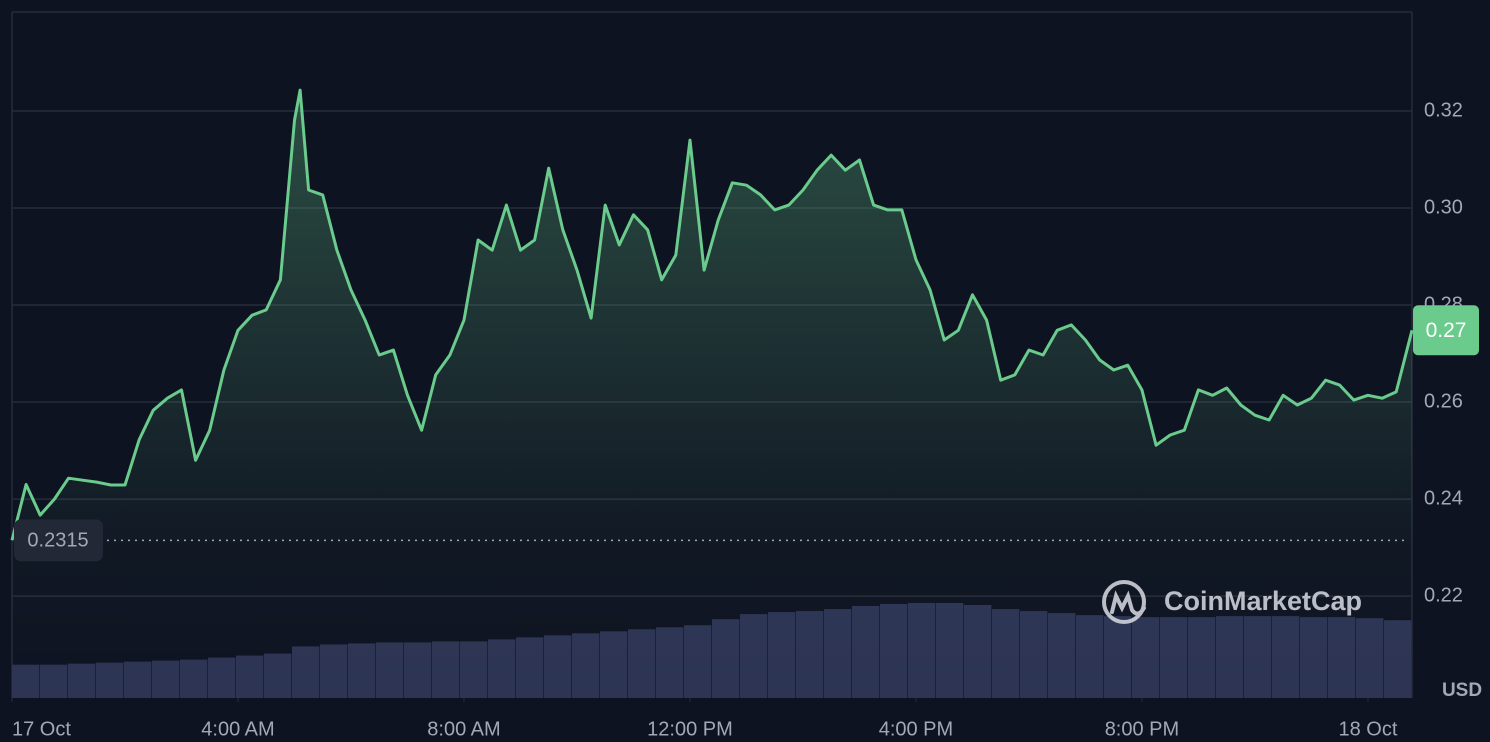 Image resolution: width=1490 pixels, height=742 pixels. Describe the element at coordinates (1443, 595) in the screenshot. I see `y-tick-label: 0.22` at that location.